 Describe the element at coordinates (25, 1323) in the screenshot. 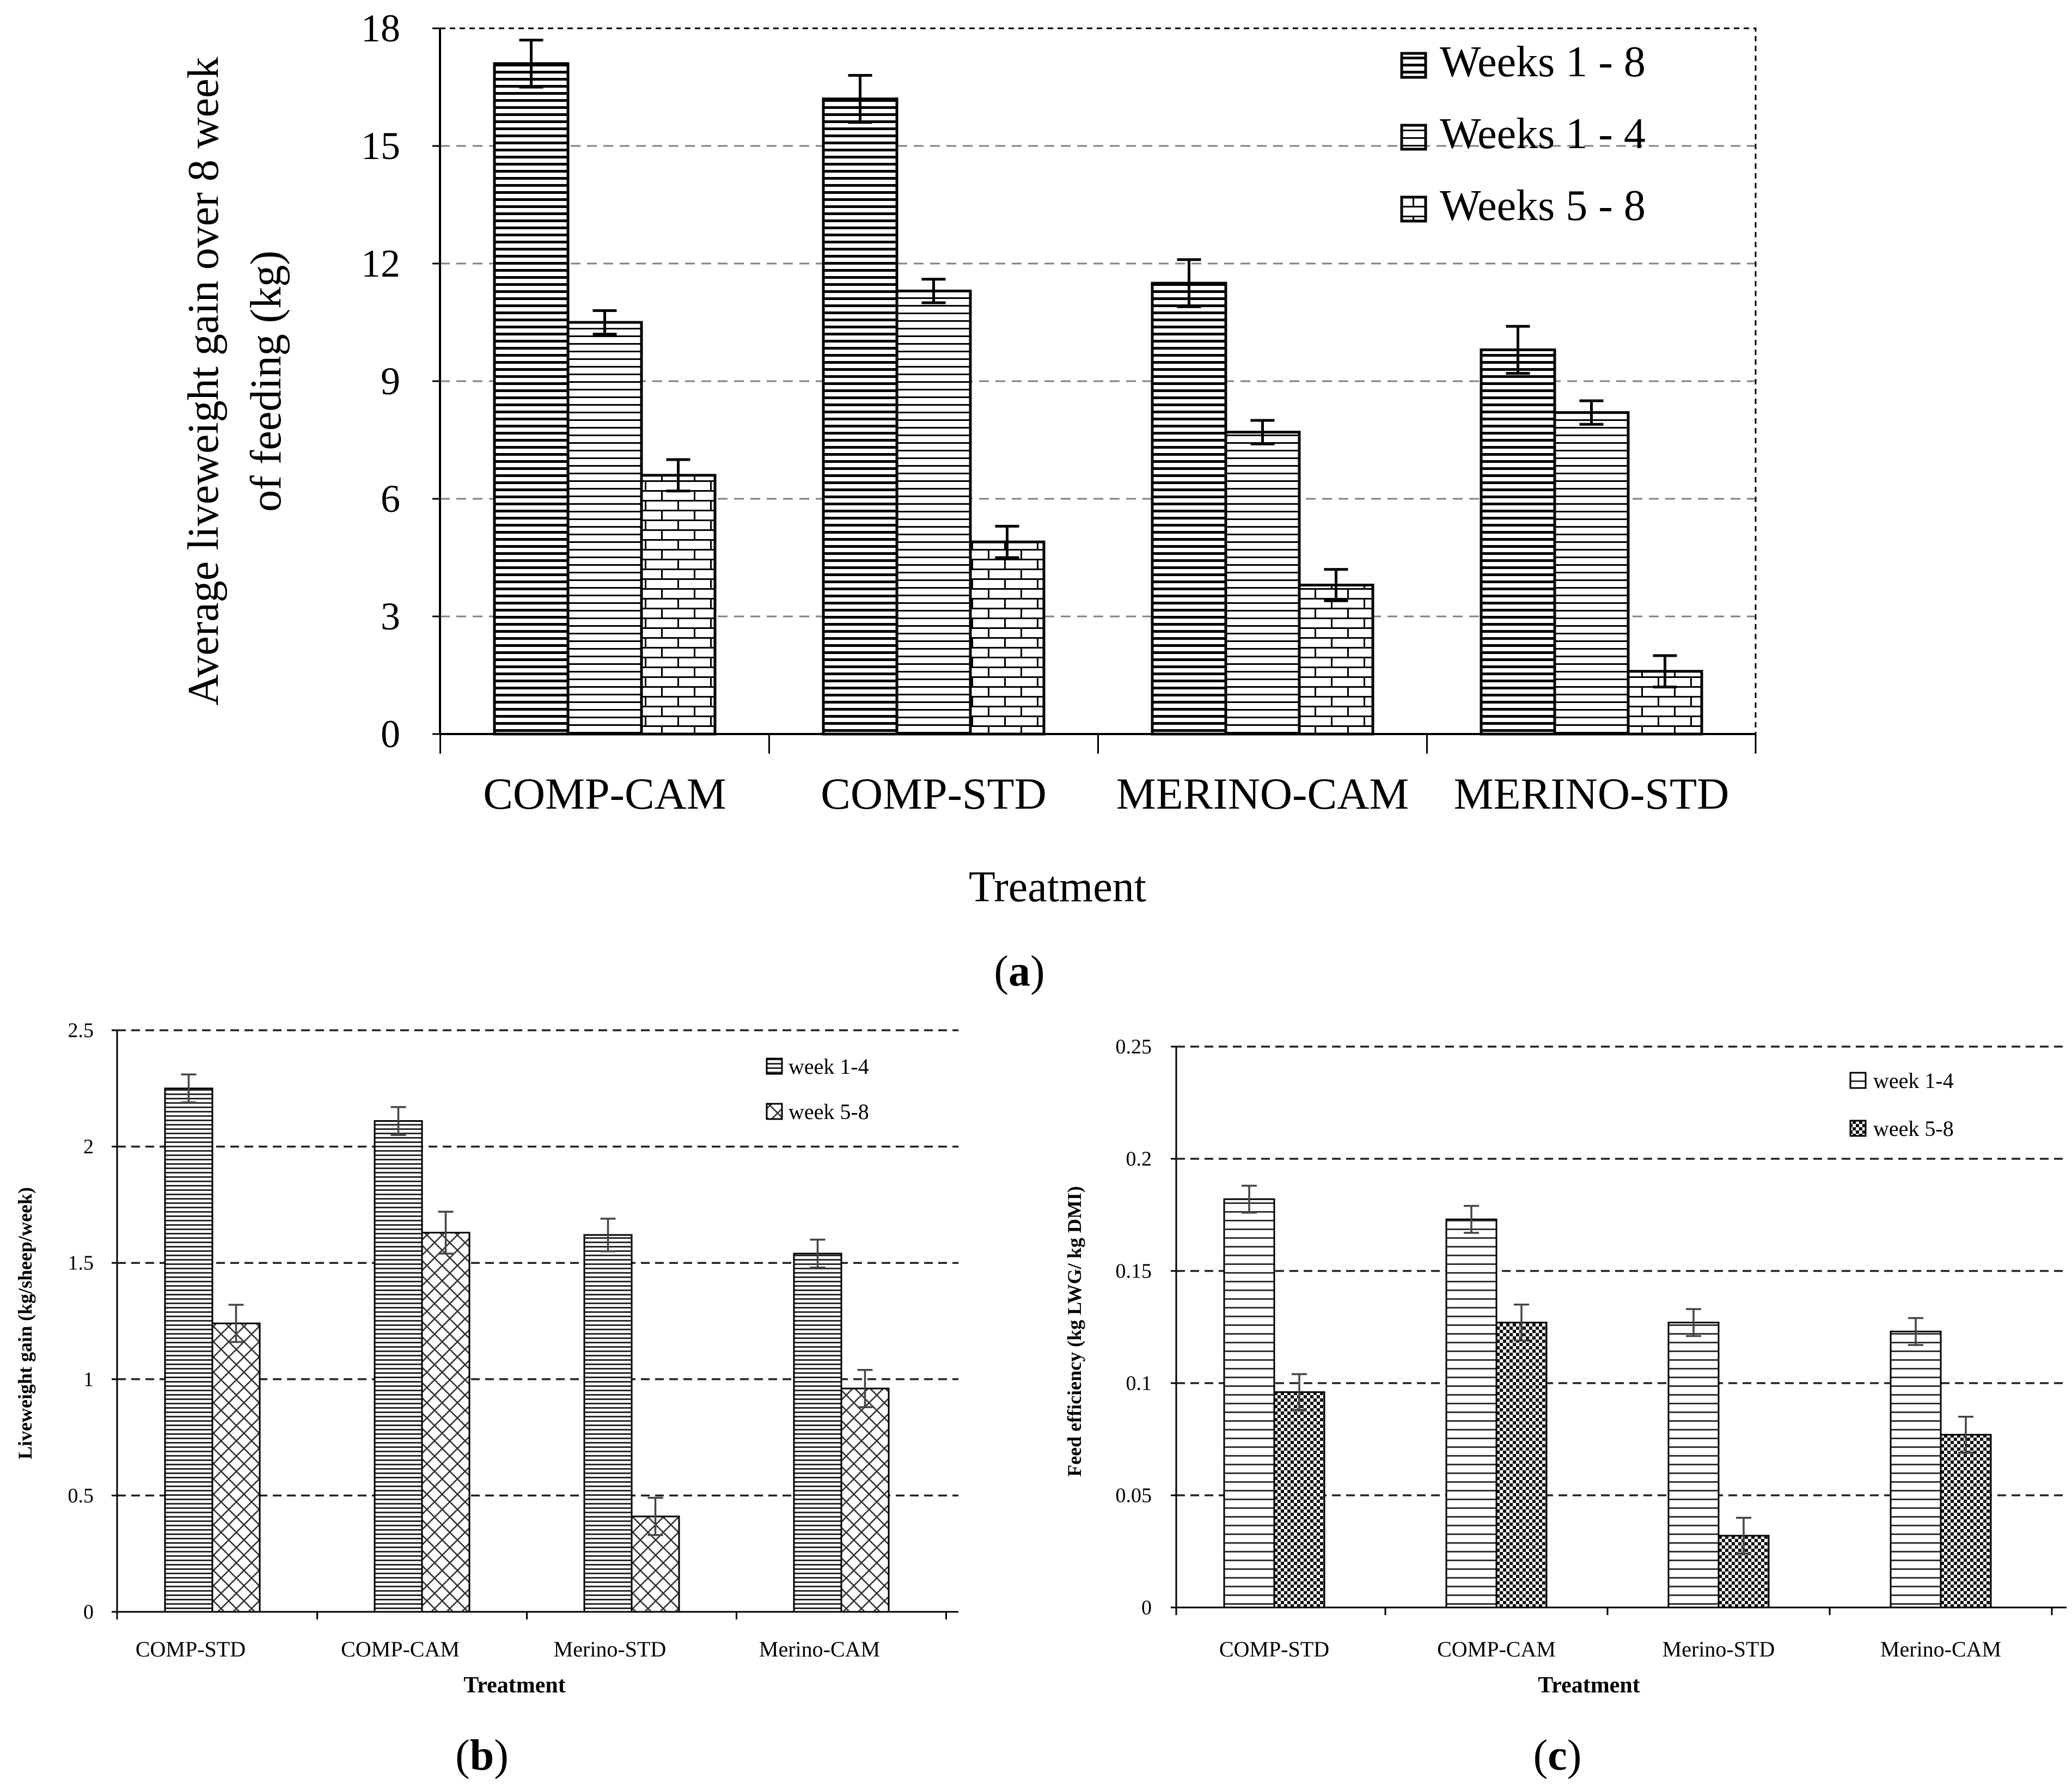

I see `panel-b-y-axis-label: Liveweight gain (kg/sheep/week)` at that location.